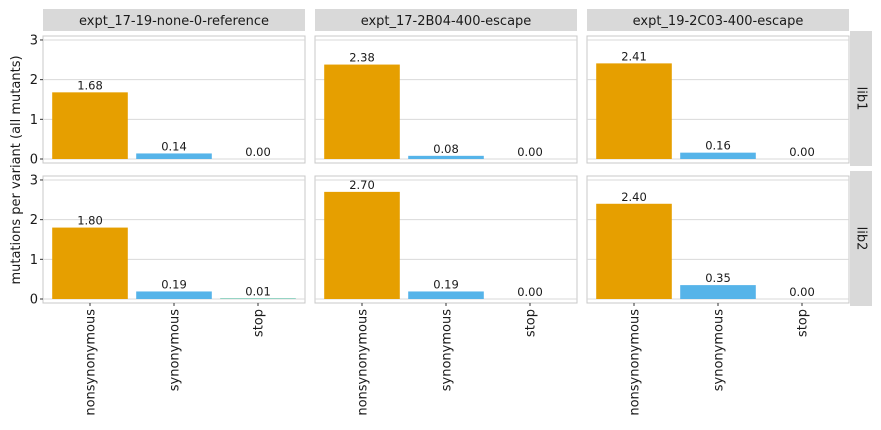 This screenshot has height=430, width=881. Describe the element at coordinates (362, 185) in the screenshot. I see `bar-value-label-nonsynonymous: 2.70` at that location.